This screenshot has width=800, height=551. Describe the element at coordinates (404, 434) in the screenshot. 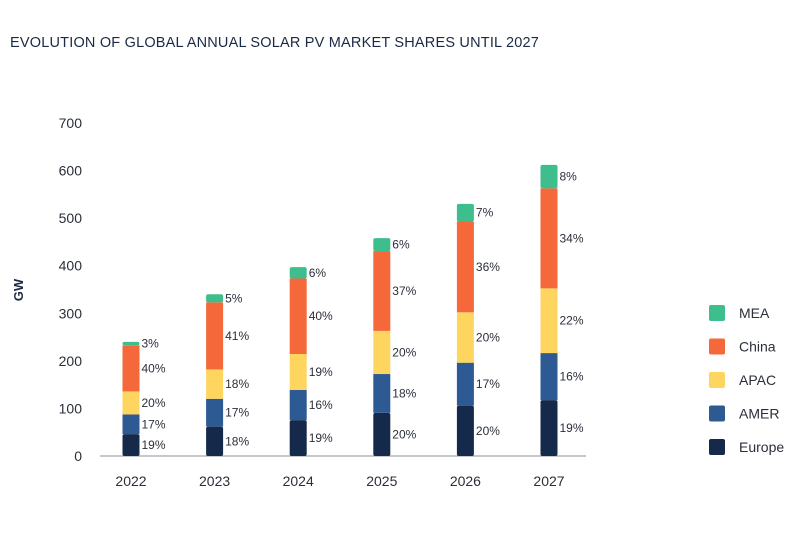

I see `data-label-europe-2025: 20%` at that location.